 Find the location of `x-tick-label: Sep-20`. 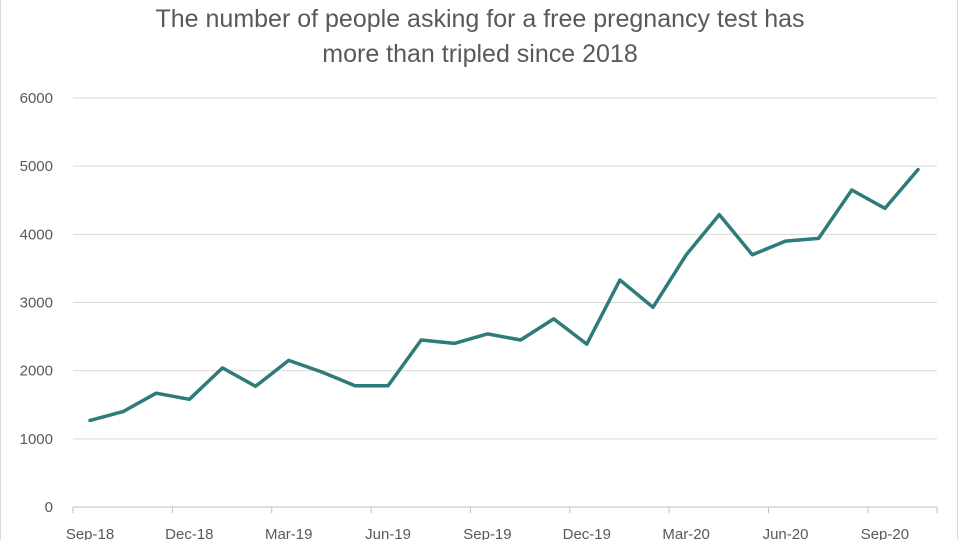

x-tick-label: Sep-20 is located at coordinates (885, 533).